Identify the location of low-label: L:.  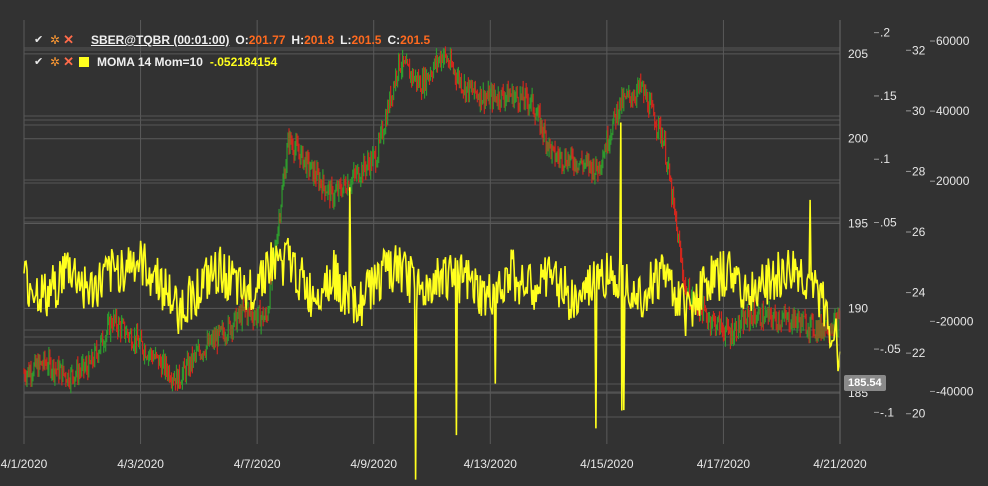
(346, 40).